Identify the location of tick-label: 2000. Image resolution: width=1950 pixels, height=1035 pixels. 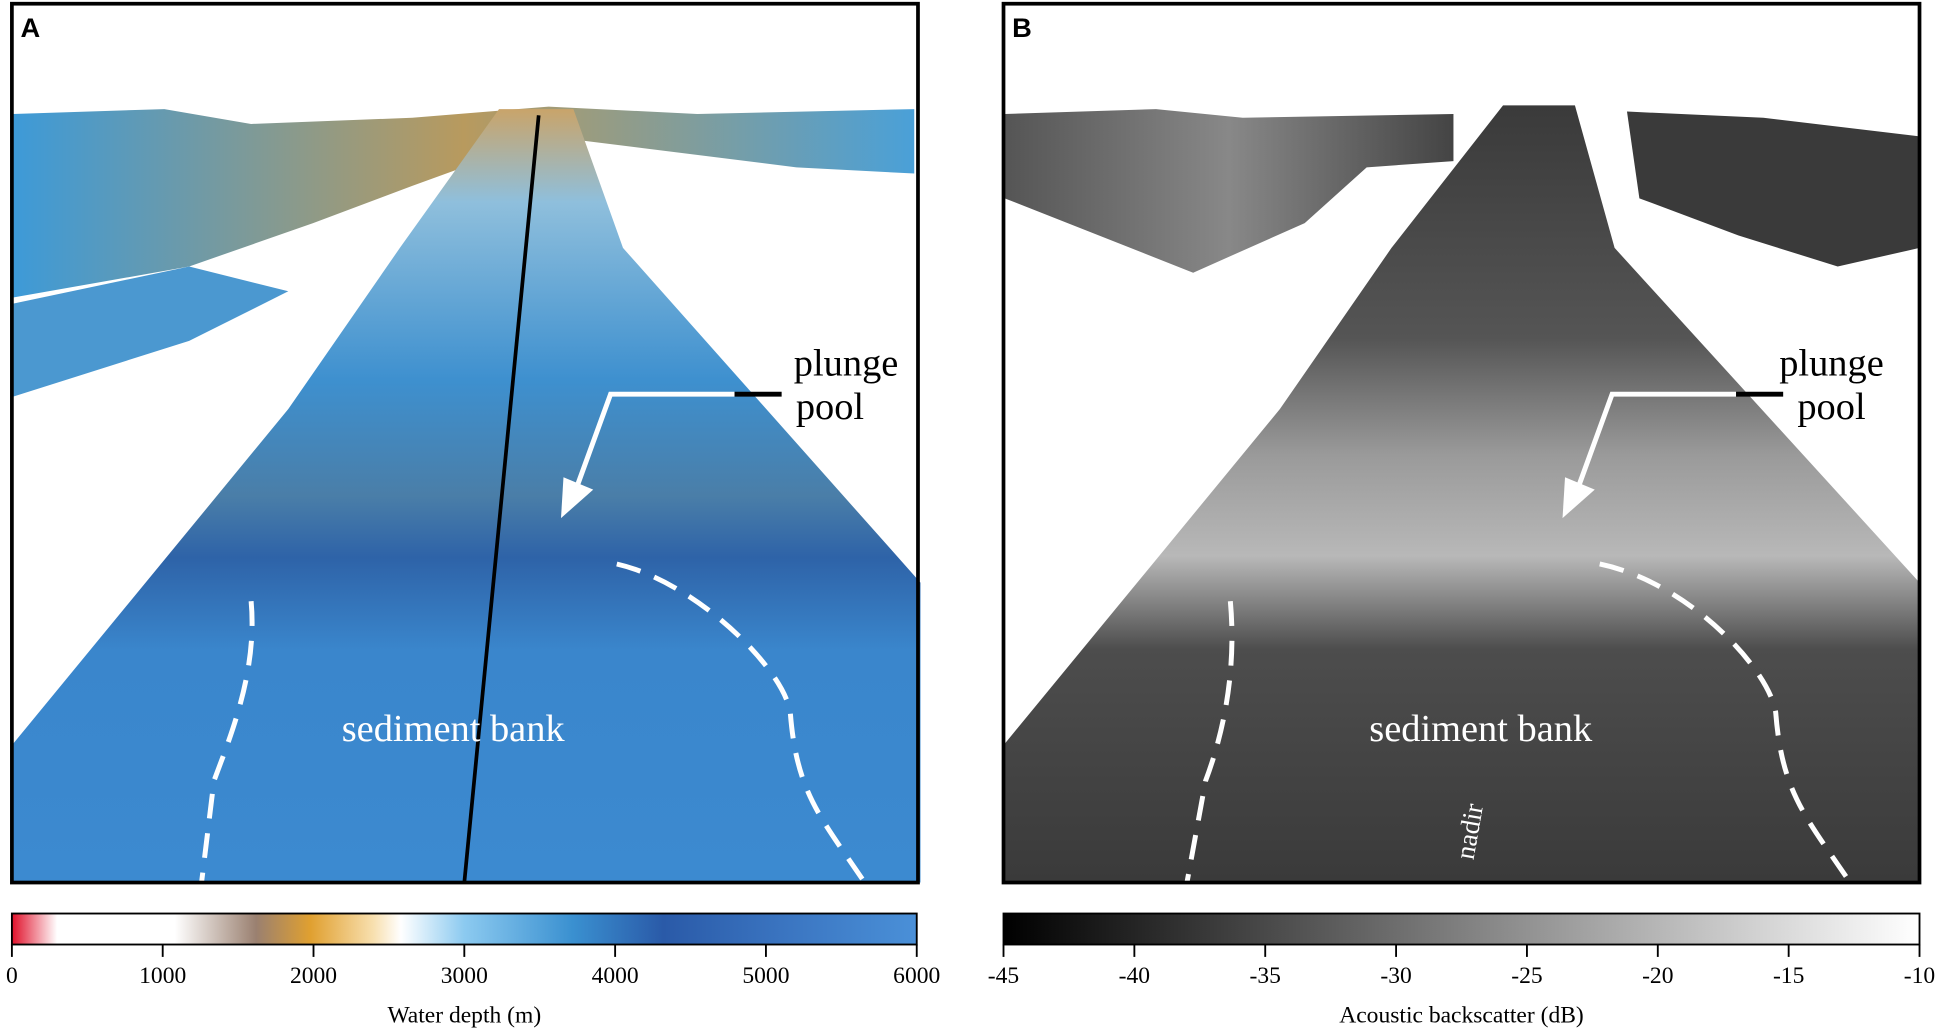
(313, 976).